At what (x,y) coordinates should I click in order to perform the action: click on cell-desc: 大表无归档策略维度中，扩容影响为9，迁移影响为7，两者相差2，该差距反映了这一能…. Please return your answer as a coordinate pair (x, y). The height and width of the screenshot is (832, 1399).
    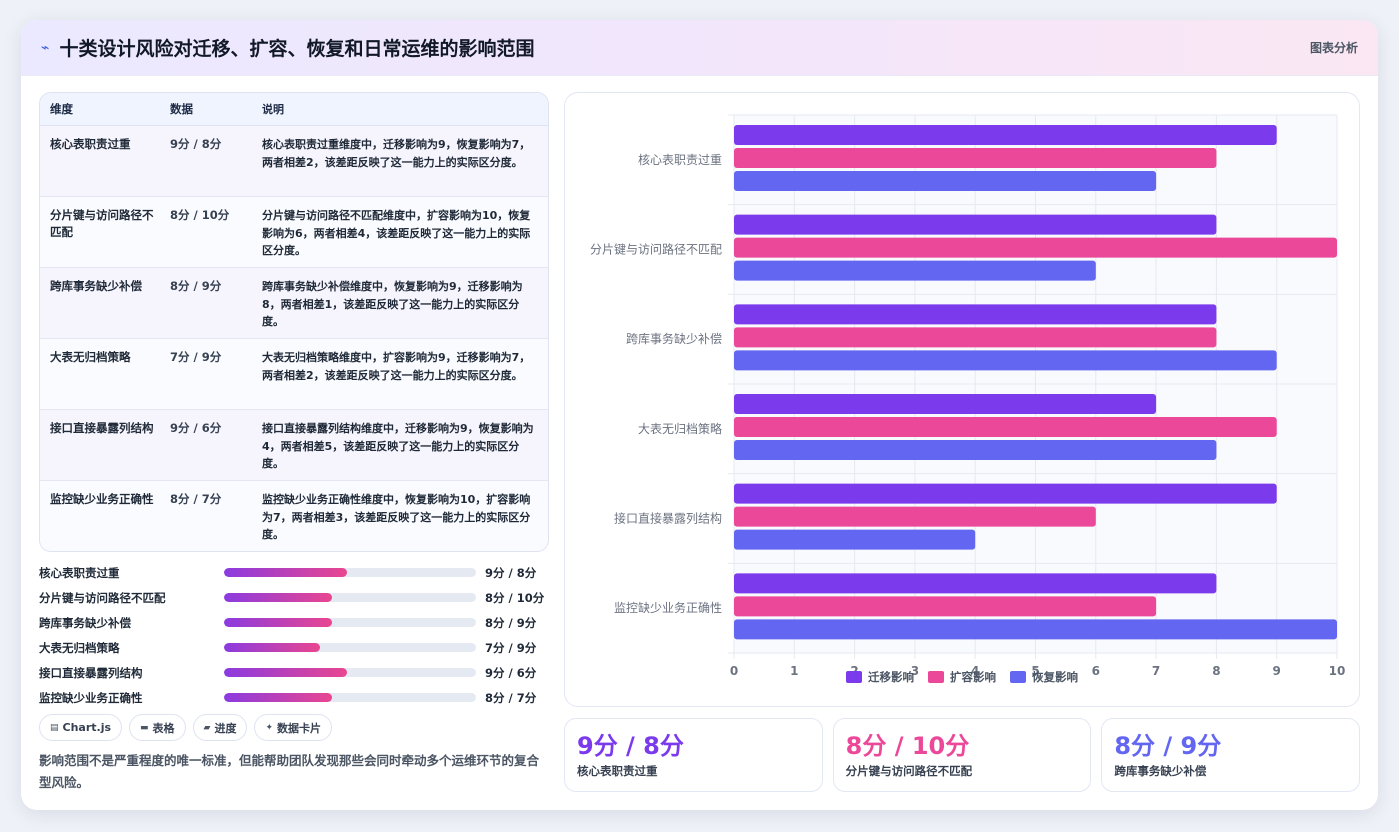
    Looking at the image, I should click on (396, 366).